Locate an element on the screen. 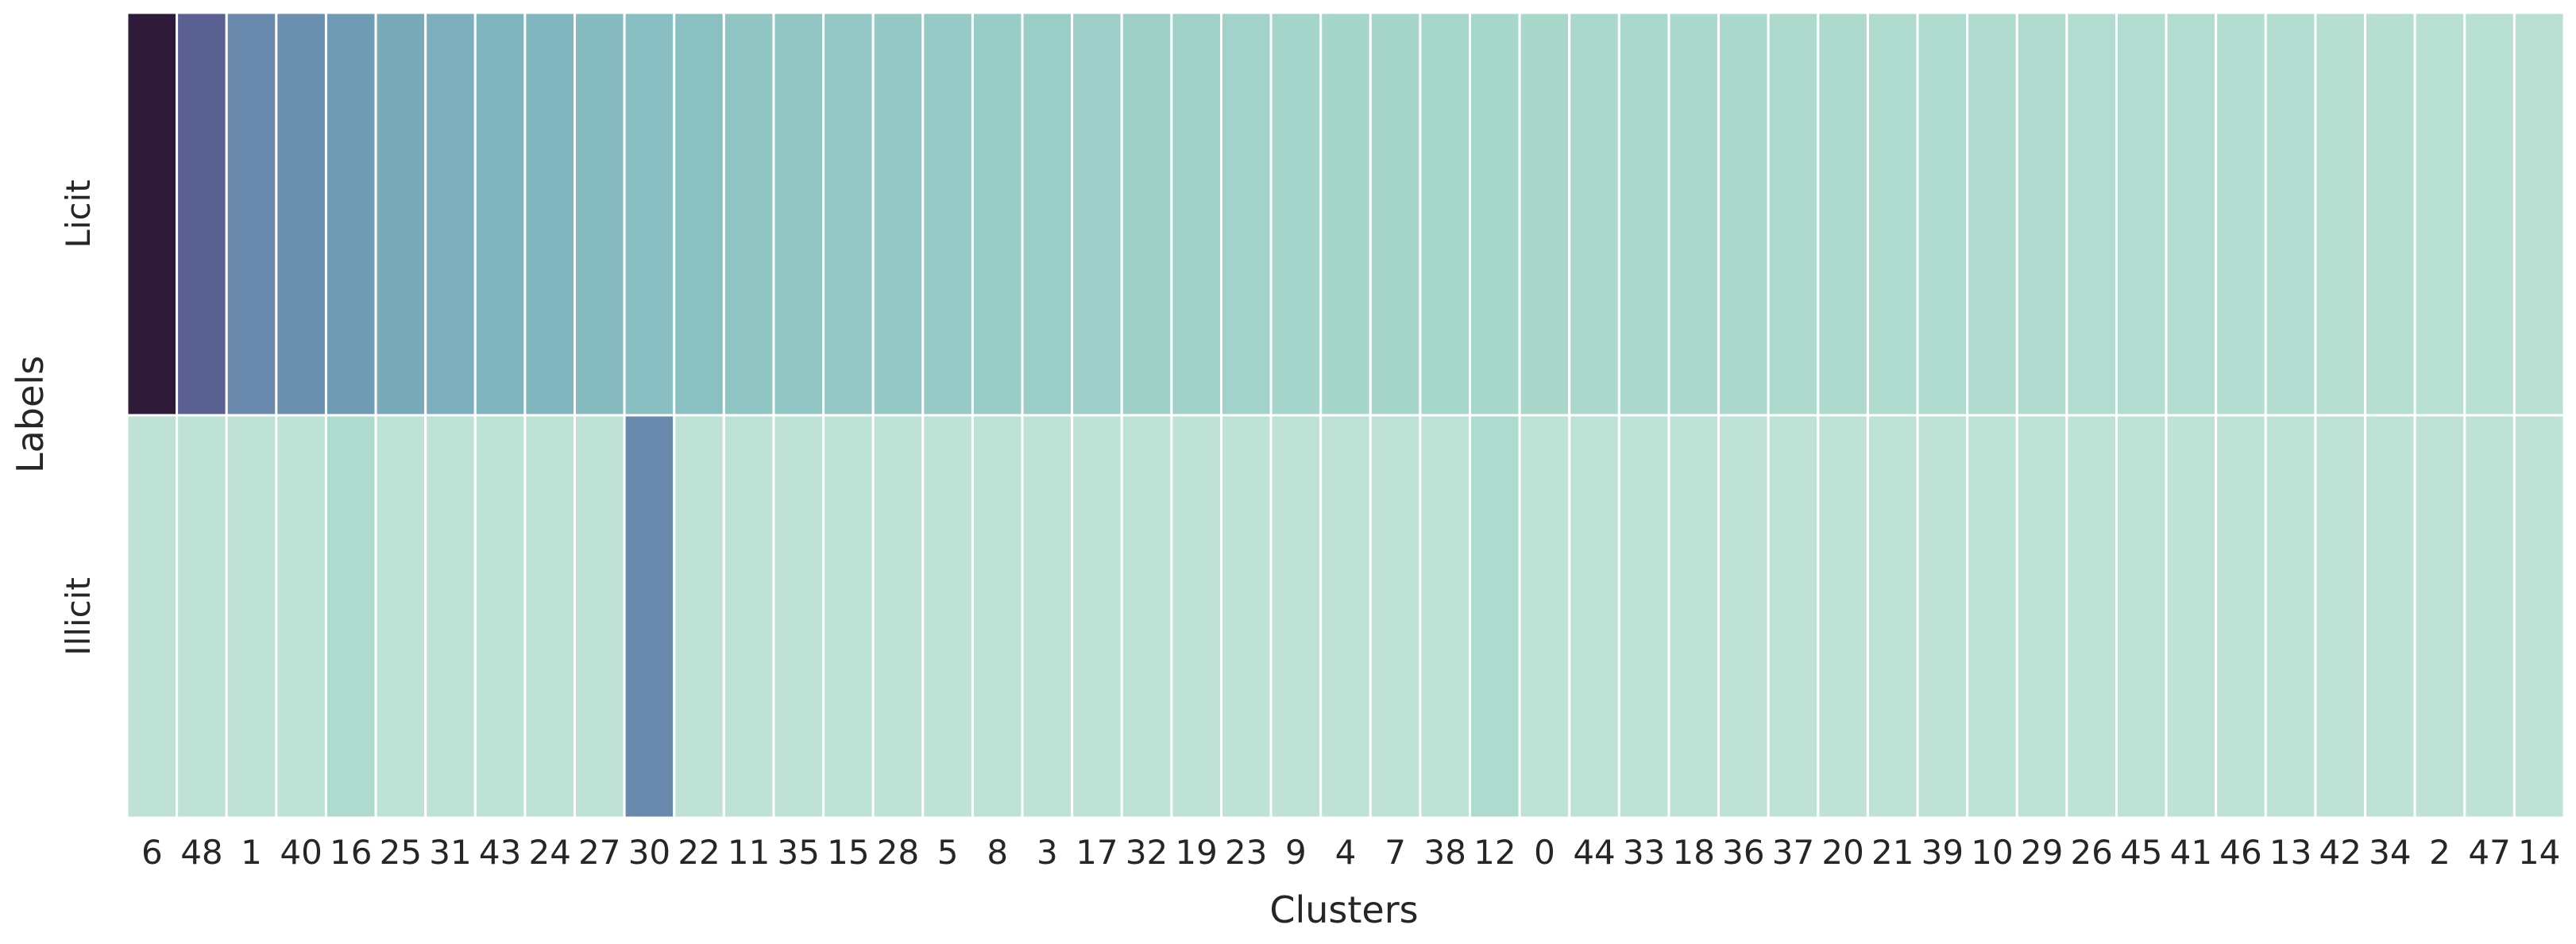 The width and height of the screenshot is (2576, 944). x-tick-label: 28 is located at coordinates (898, 852).